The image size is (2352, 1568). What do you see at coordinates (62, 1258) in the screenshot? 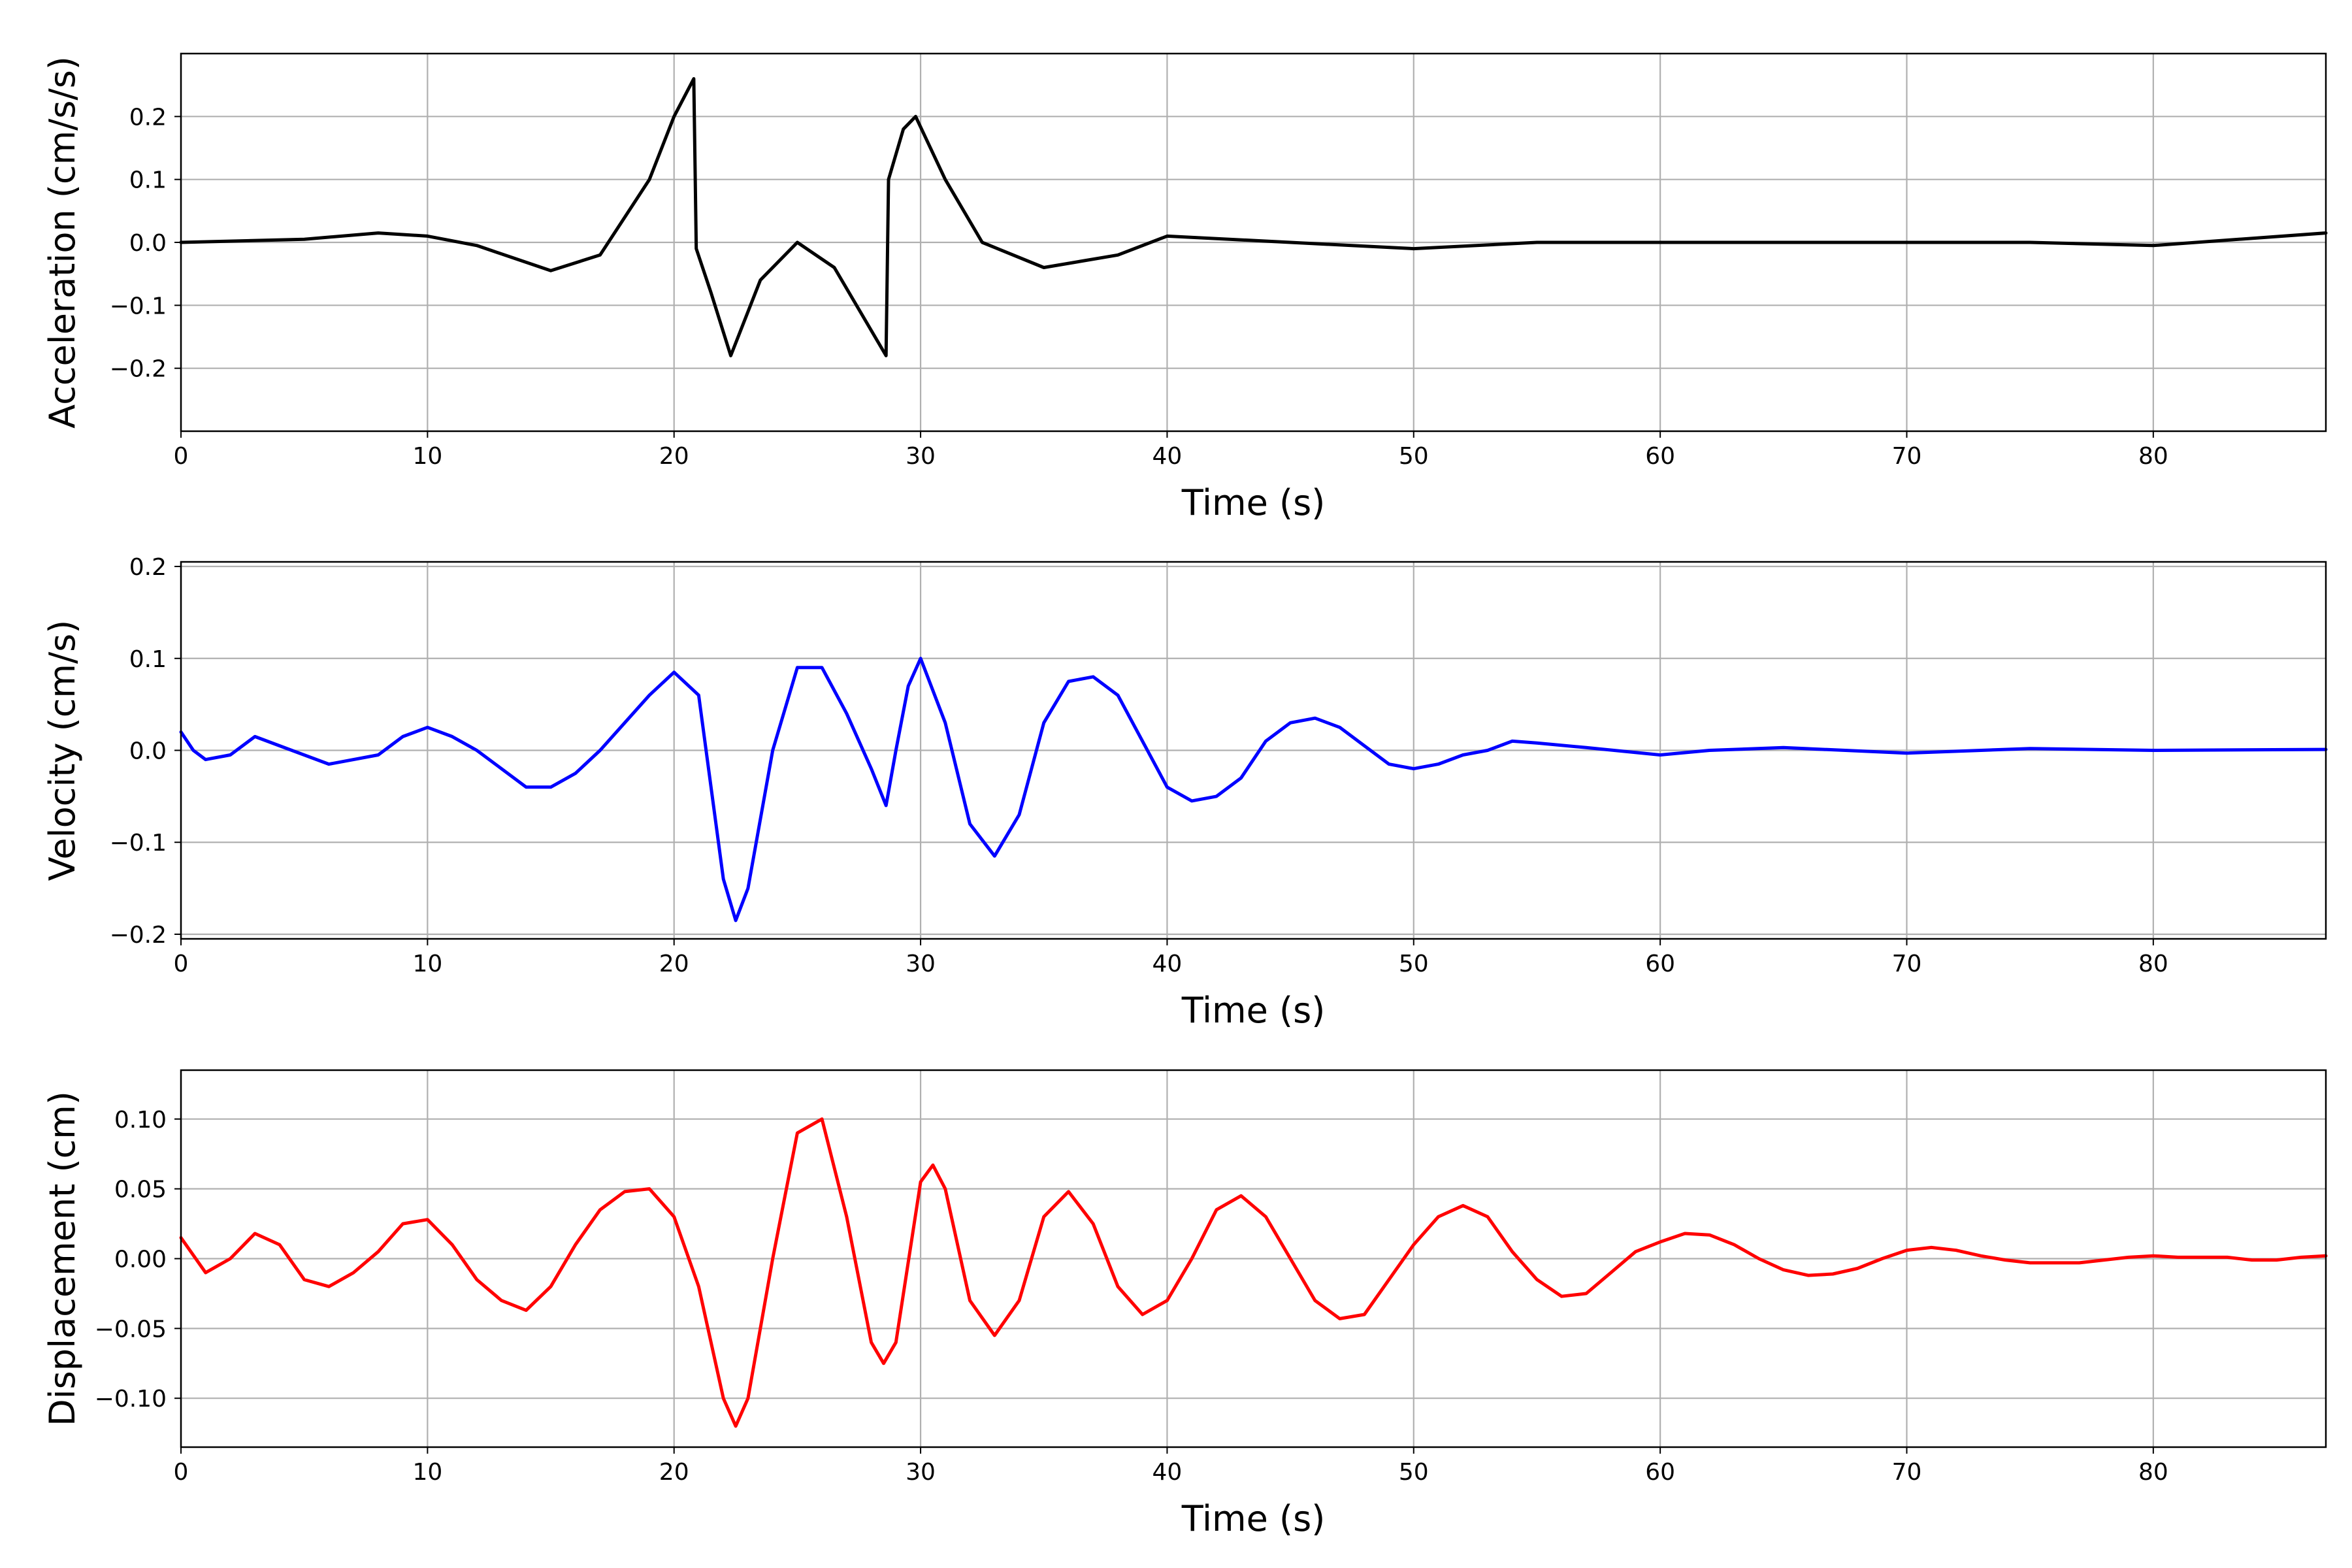
I see `displacement-y-axis-label: Displacement (cm)` at bounding box center [62, 1258].